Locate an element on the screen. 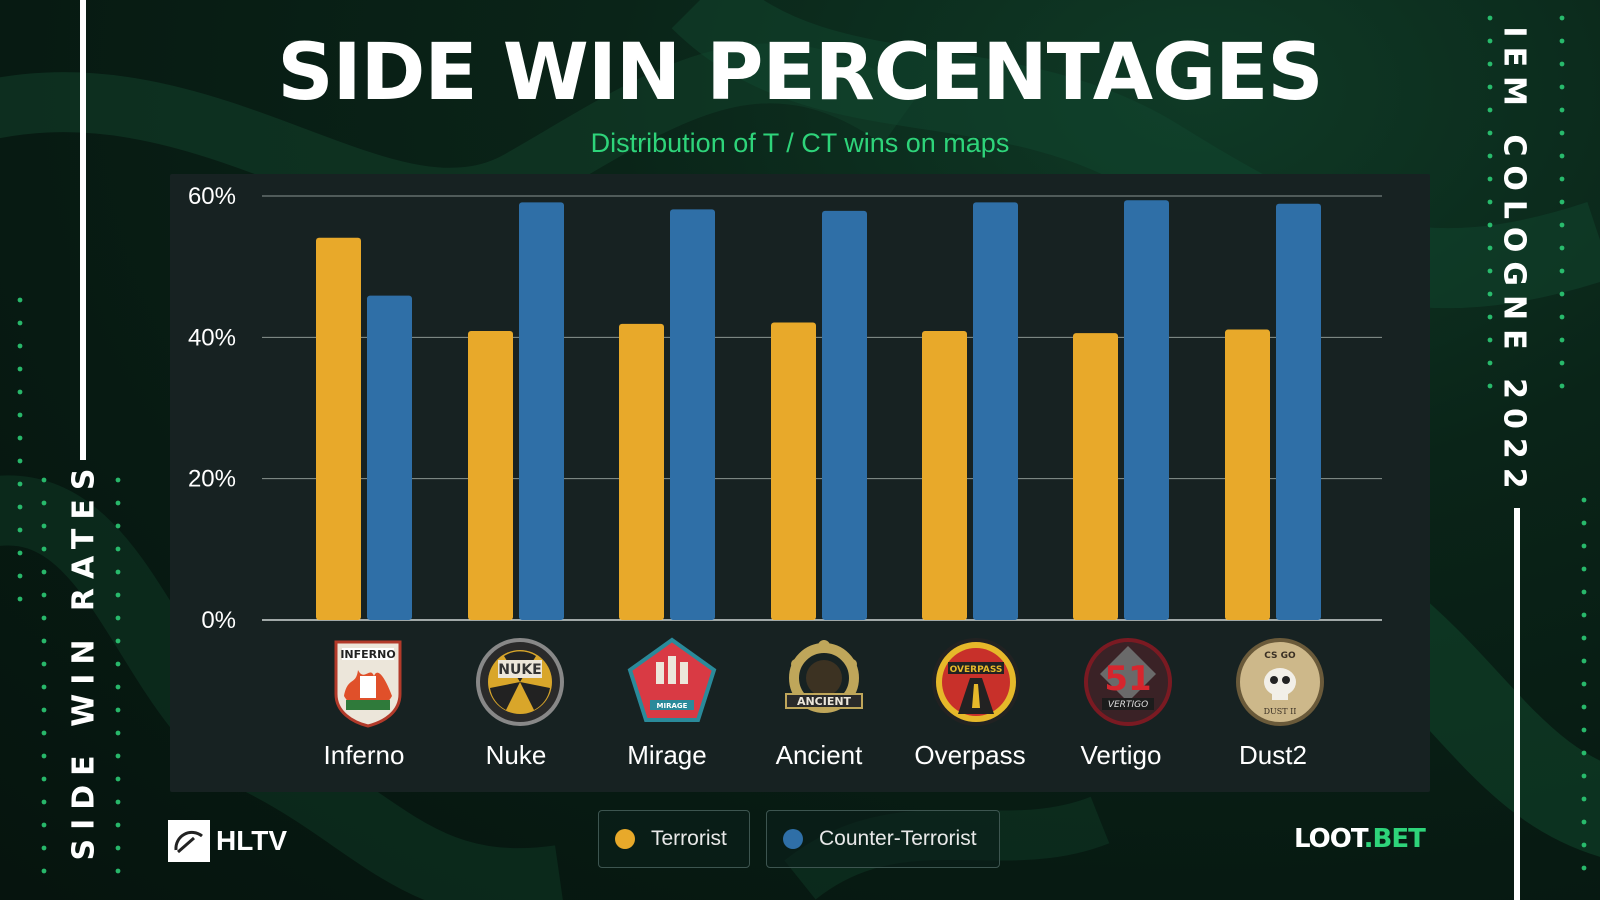 The image size is (1600, 900). y-tick-label: 60% is located at coordinates (212, 196).